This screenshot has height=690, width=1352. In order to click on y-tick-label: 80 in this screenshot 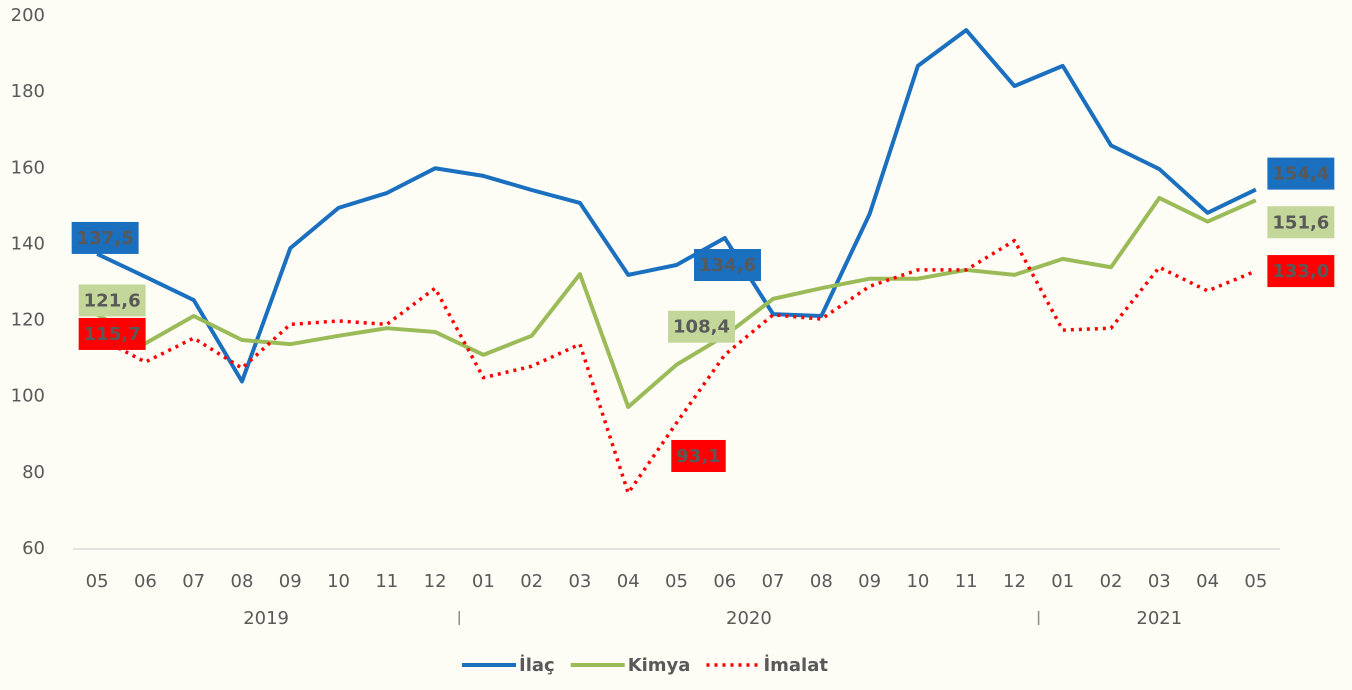, I will do `click(33, 472)`.